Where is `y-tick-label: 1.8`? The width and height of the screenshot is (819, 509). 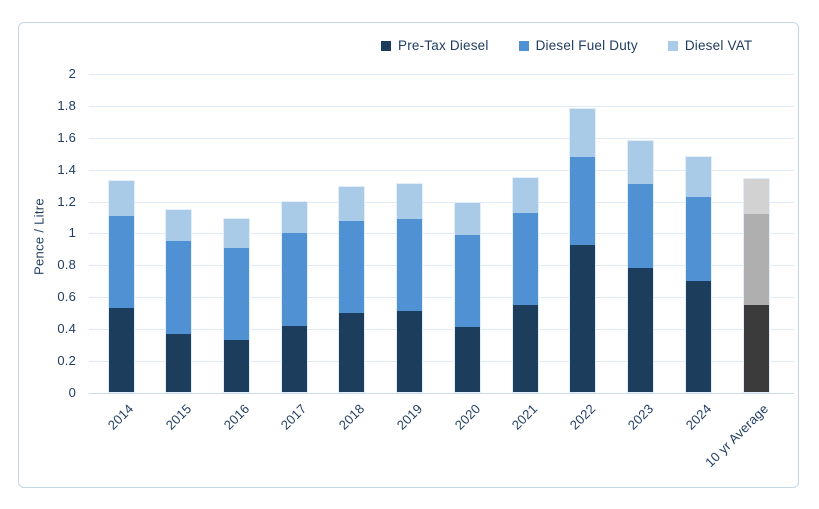
y-tick-label: 1.8 is located at coordinates (66, 106).